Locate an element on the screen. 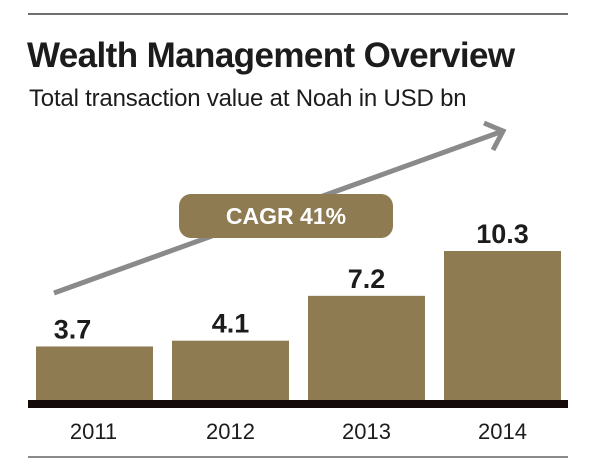  trend-arrow-head is located at coordinates (495, 136).